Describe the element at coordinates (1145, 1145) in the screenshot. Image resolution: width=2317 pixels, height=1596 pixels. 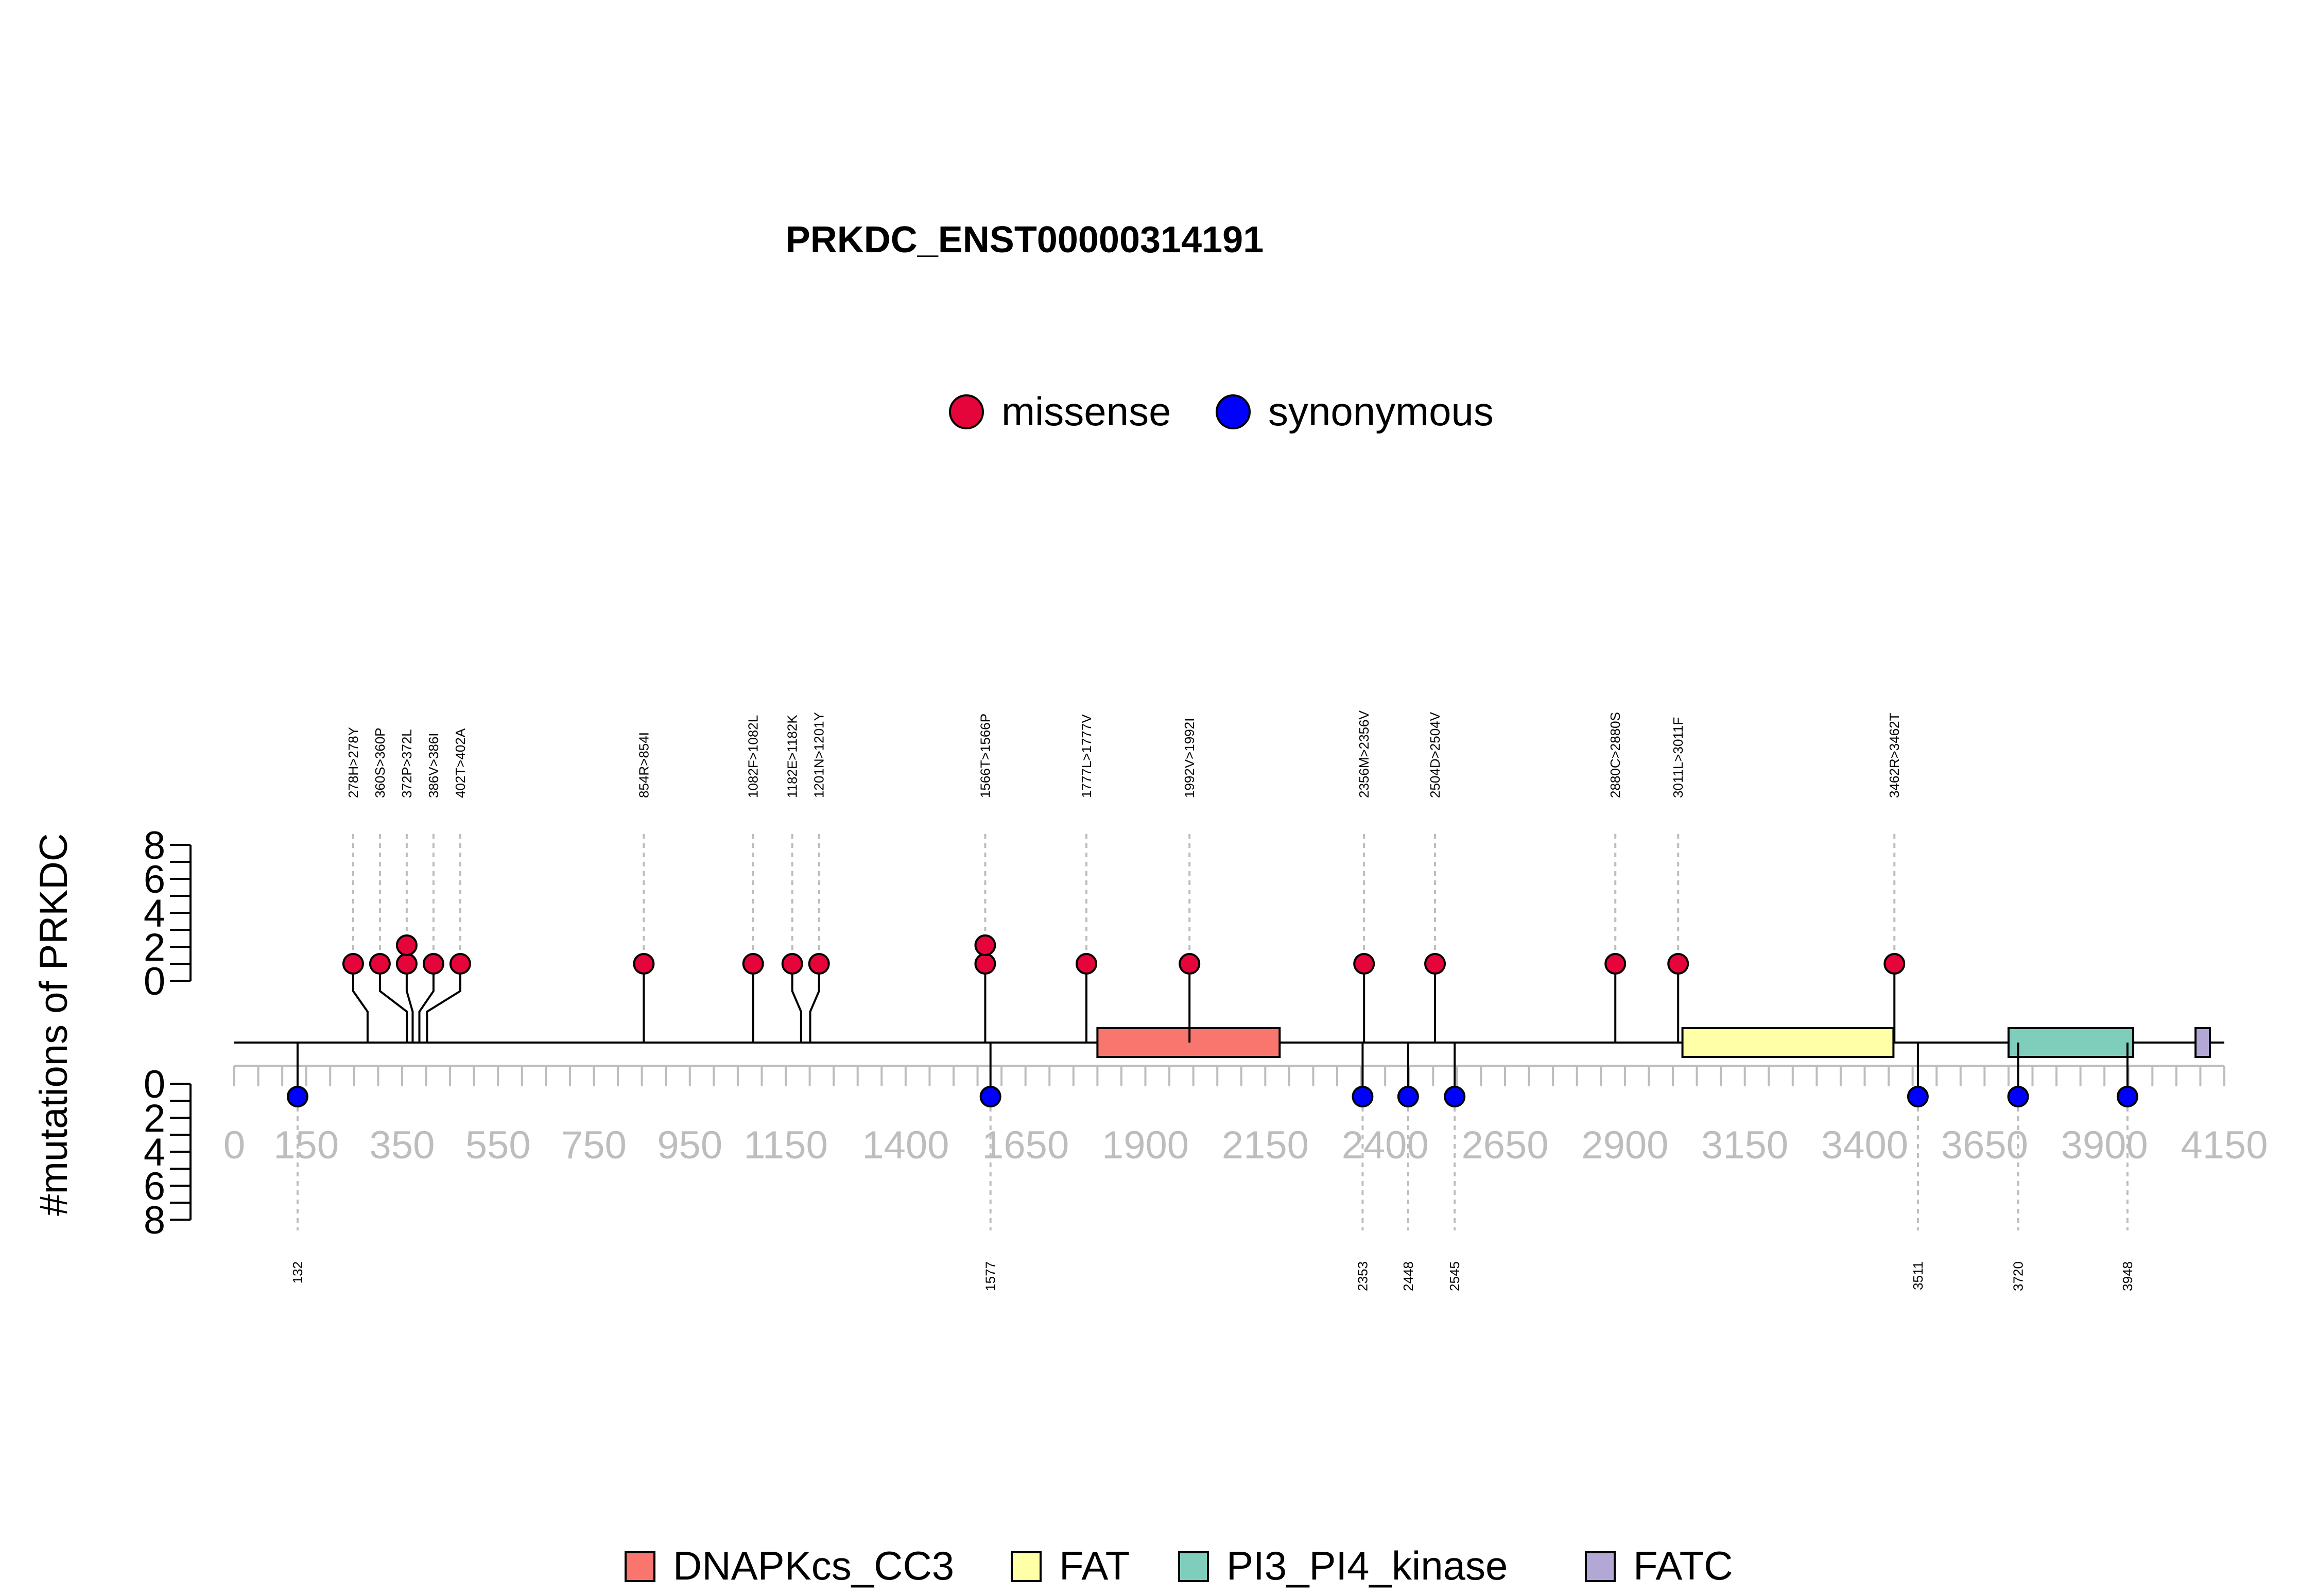
I see `x-tick-label: 1900` at that location.